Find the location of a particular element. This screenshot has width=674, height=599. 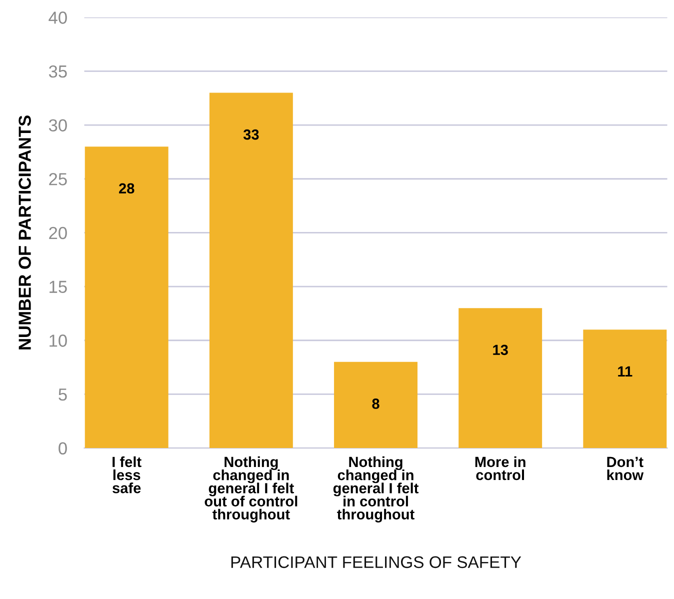

x-tick-label: I felt less safe is located at coordinates (127, 475).